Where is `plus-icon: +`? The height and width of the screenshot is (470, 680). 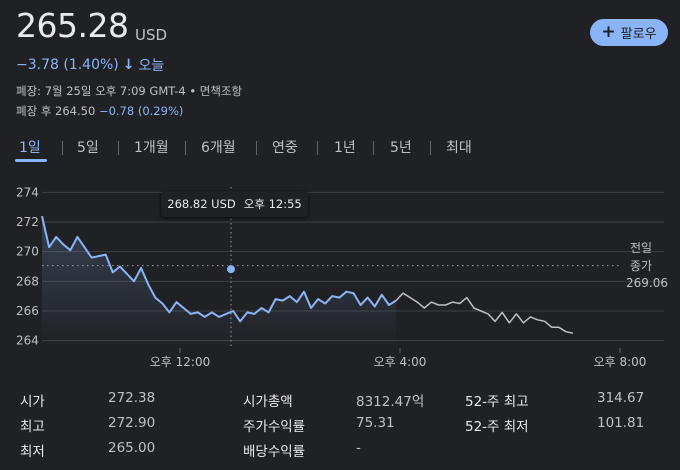 plus-icon: + is located at coordinates (608, 32).